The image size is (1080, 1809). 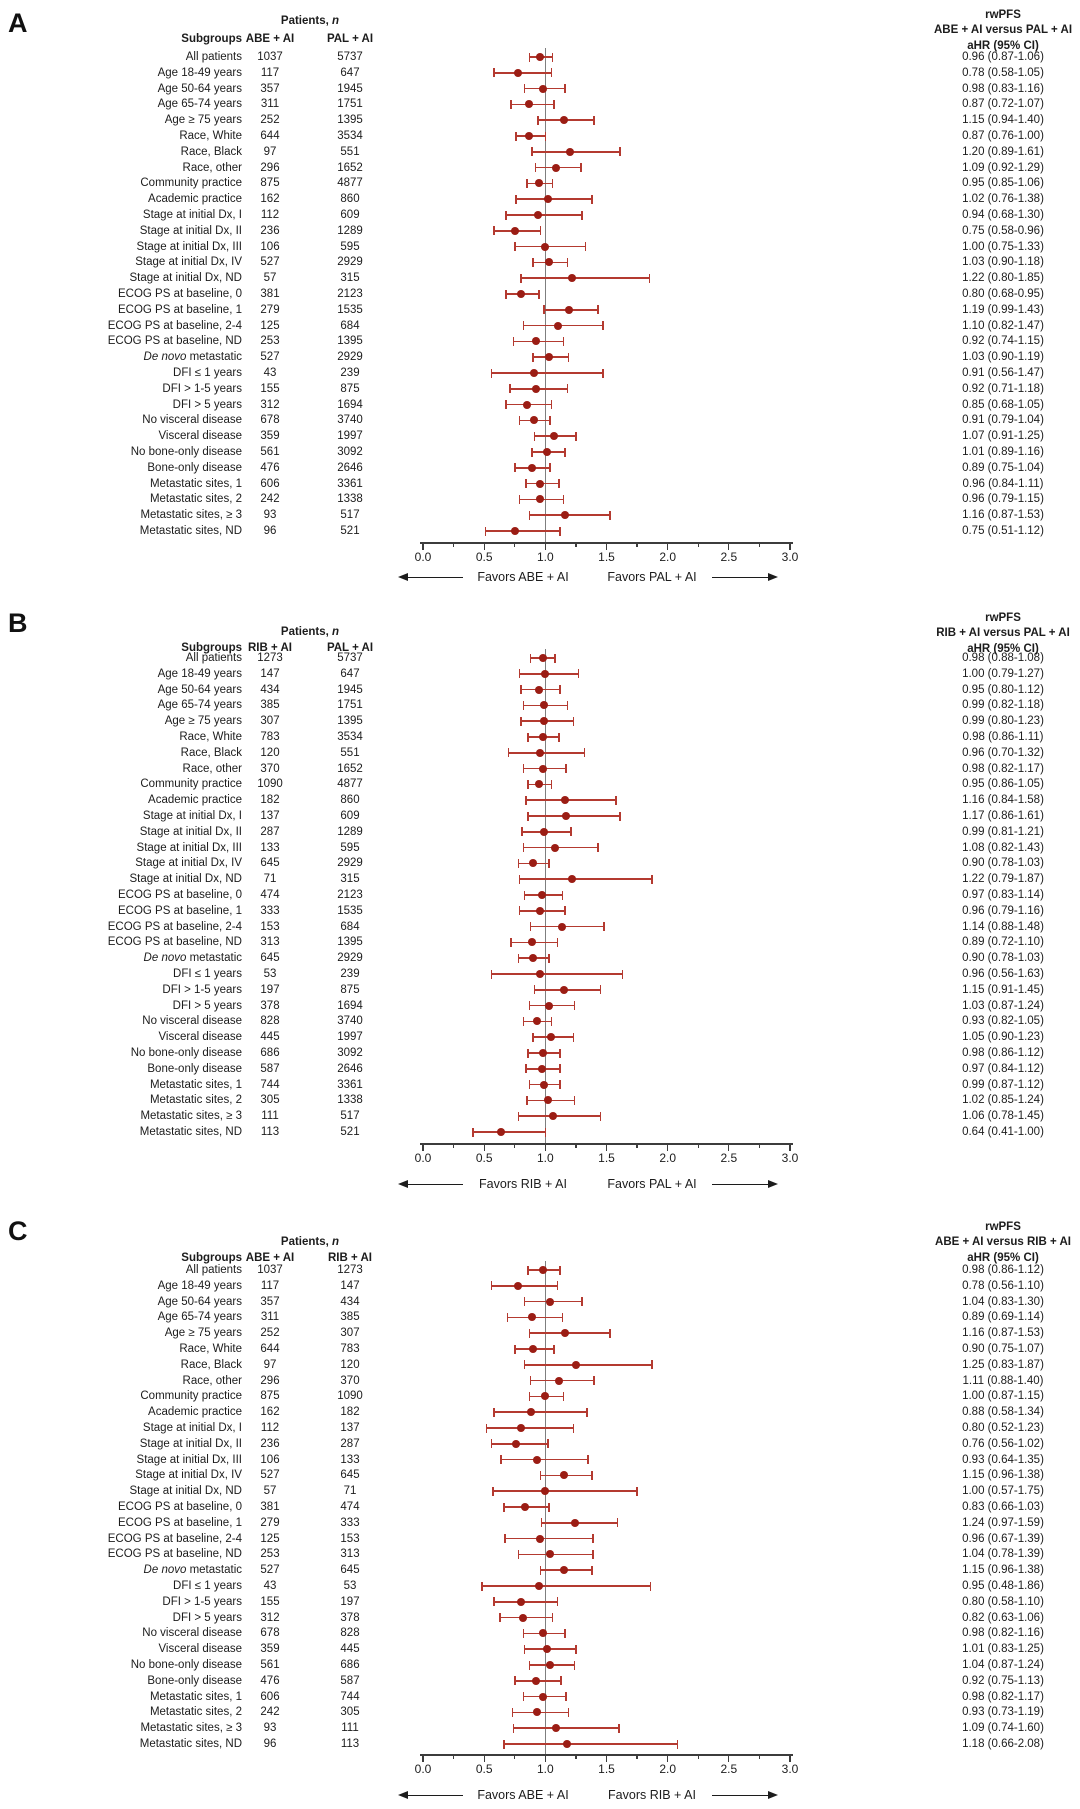 I want to click on row-ahr-text: 0.75 (0.51-1.12), so click(x=1003, y=531).